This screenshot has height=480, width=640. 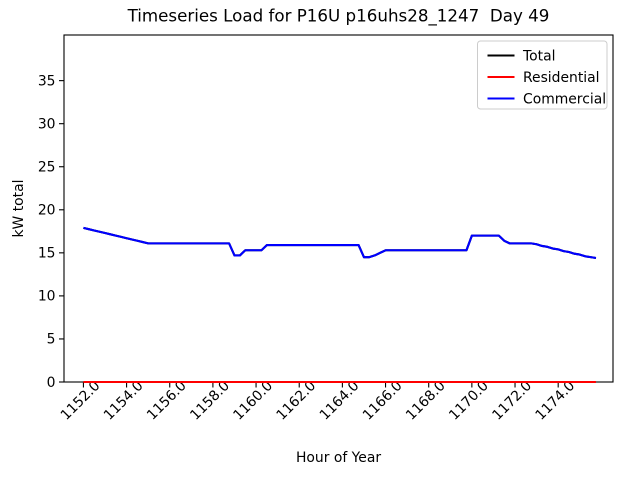 I want to click on x-tick-label: 1166.0, so click(x=383, y=401).